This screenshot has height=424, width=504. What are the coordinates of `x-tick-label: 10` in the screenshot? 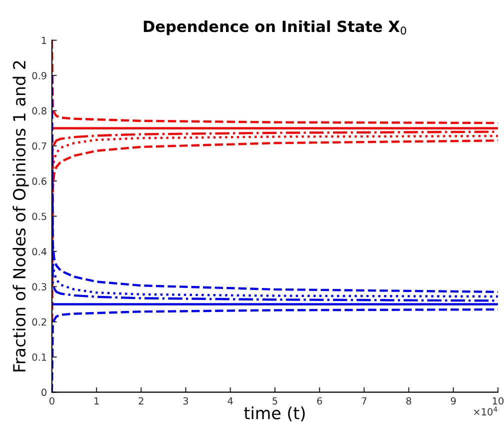 It's located at (498, 401).